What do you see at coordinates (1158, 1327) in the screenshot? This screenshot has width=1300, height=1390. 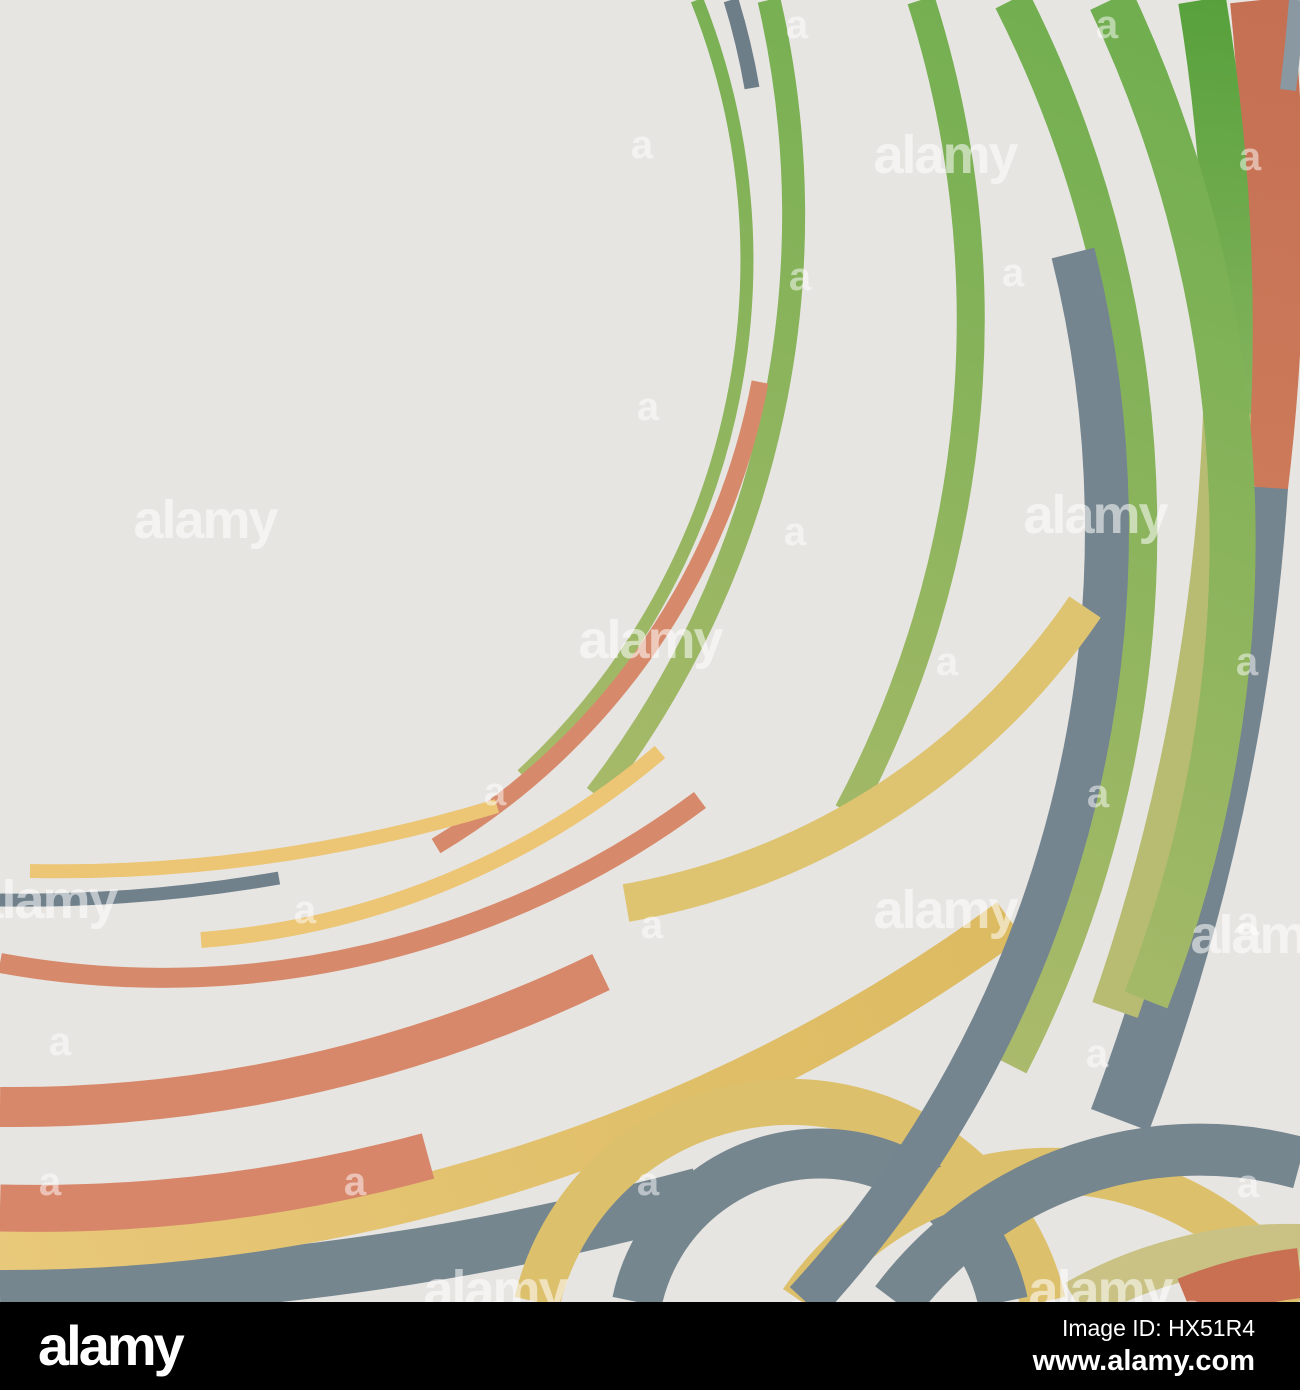 I see `image-id-label: Image ID: HX51R4` at bounding box center [1158, 1327].